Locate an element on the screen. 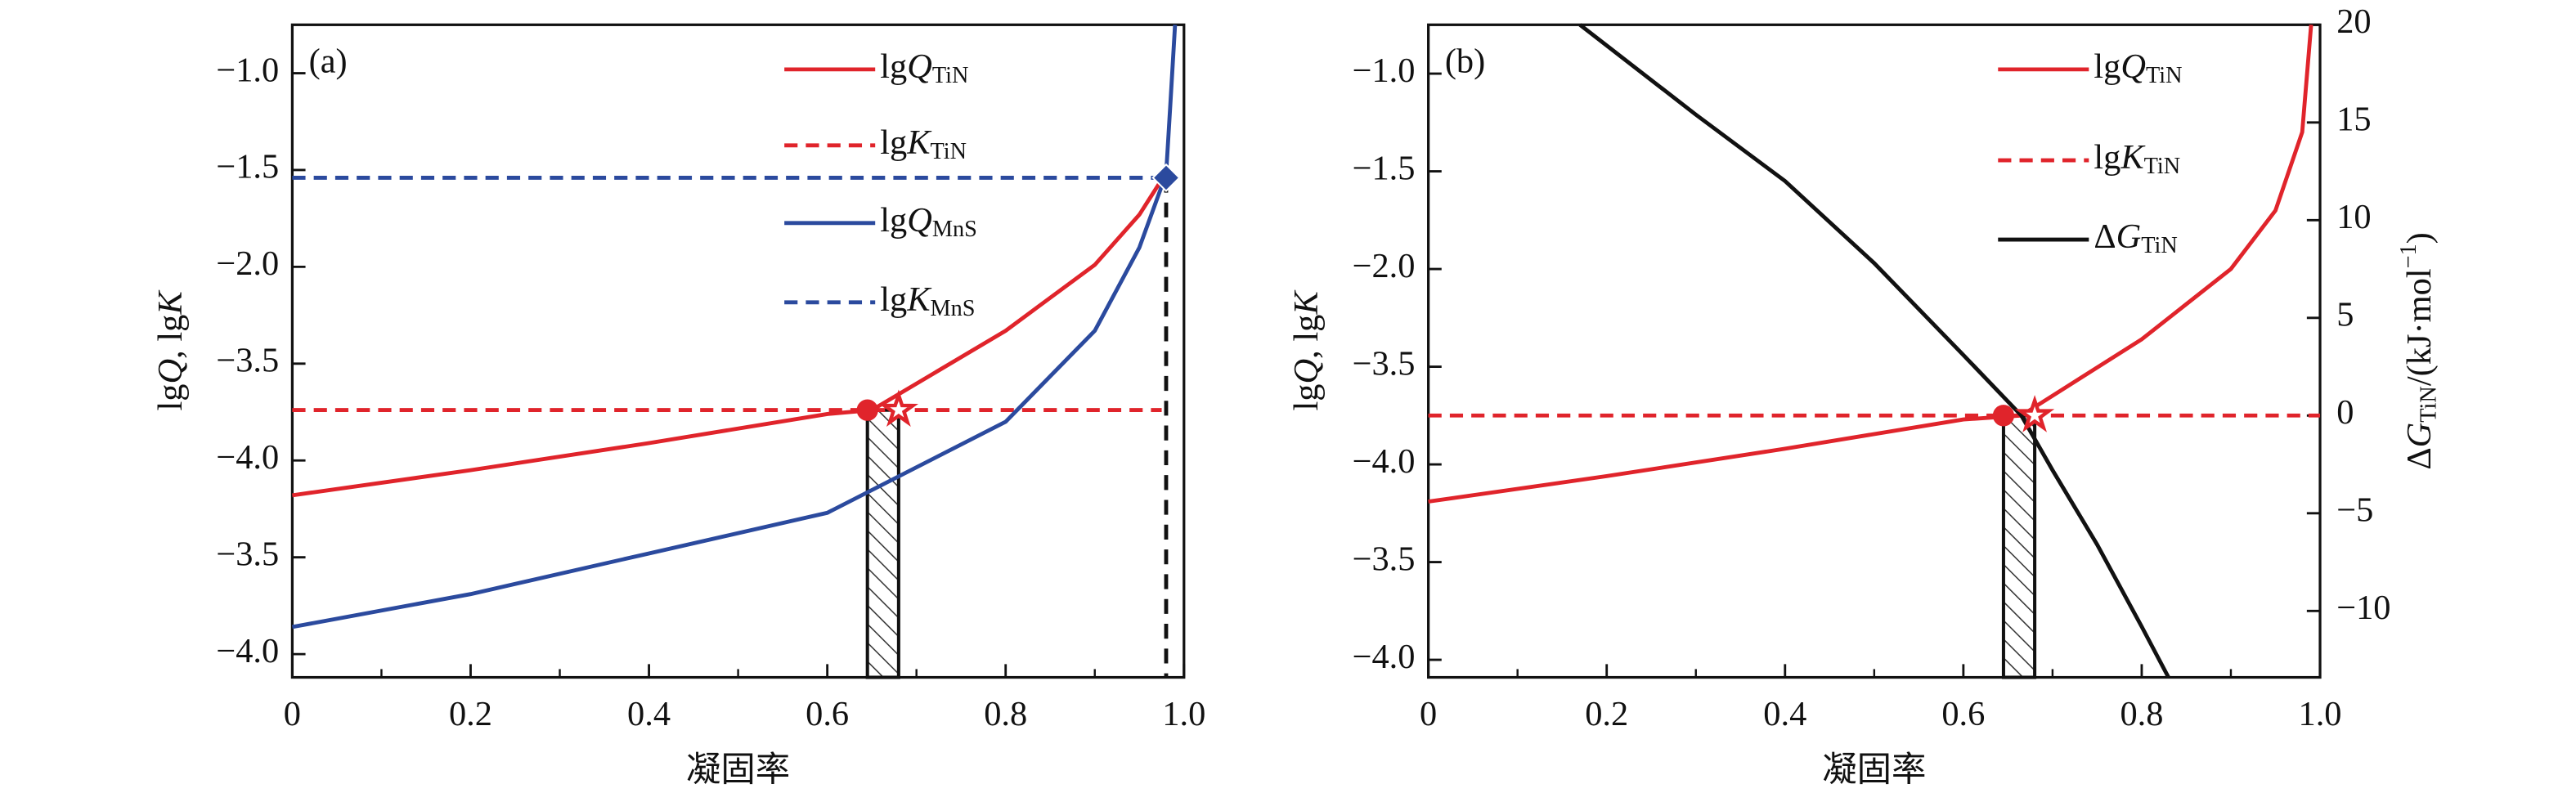 Image resolution: width=2576 pixels, height=793 pixels. panel-label: (a) is located at coordinates (328, 62).